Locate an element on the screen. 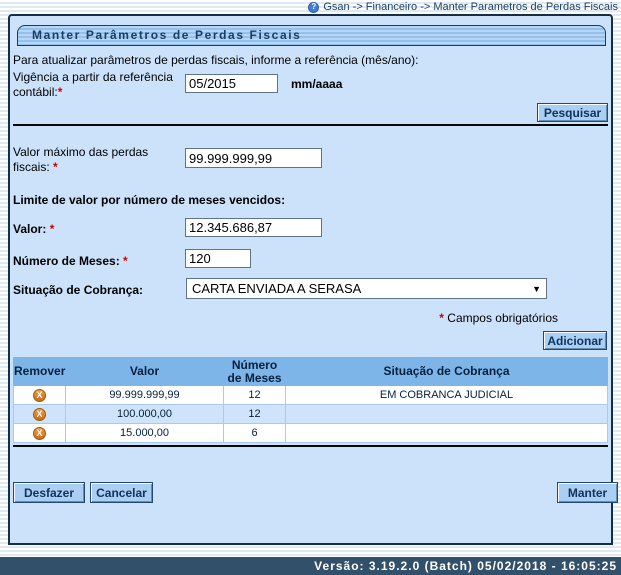  help-icon: ? is located at coordinates (314, 7).